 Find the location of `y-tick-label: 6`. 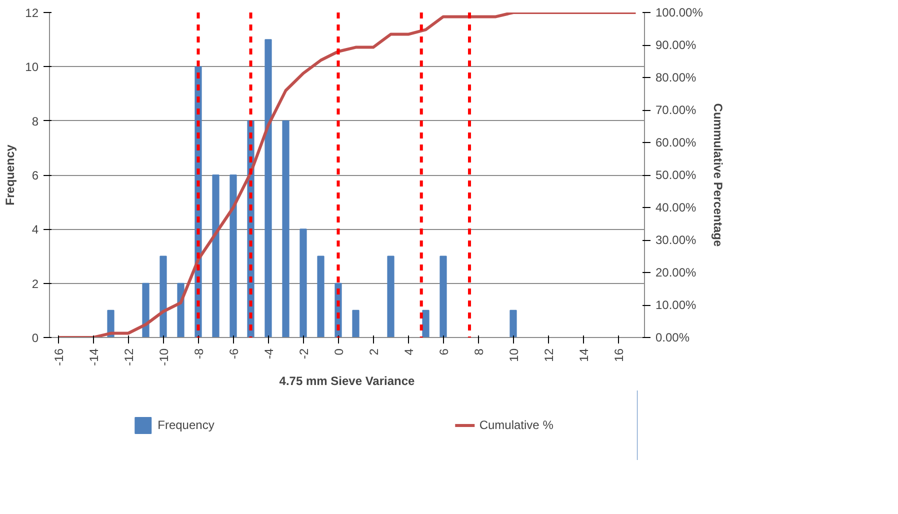

y-tick-label: 6 is located at coordinates (35, 175).